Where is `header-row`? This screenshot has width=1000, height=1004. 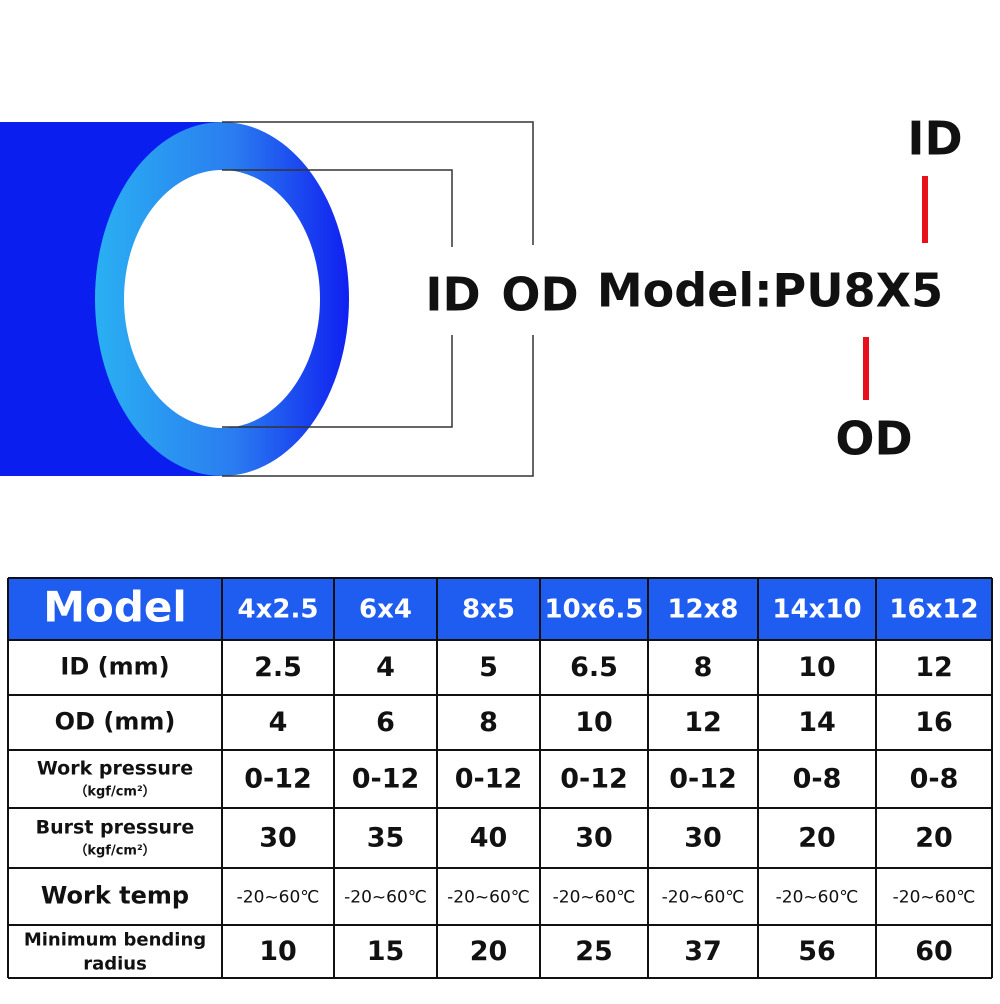 header-row is located at coordinates (500, 609).